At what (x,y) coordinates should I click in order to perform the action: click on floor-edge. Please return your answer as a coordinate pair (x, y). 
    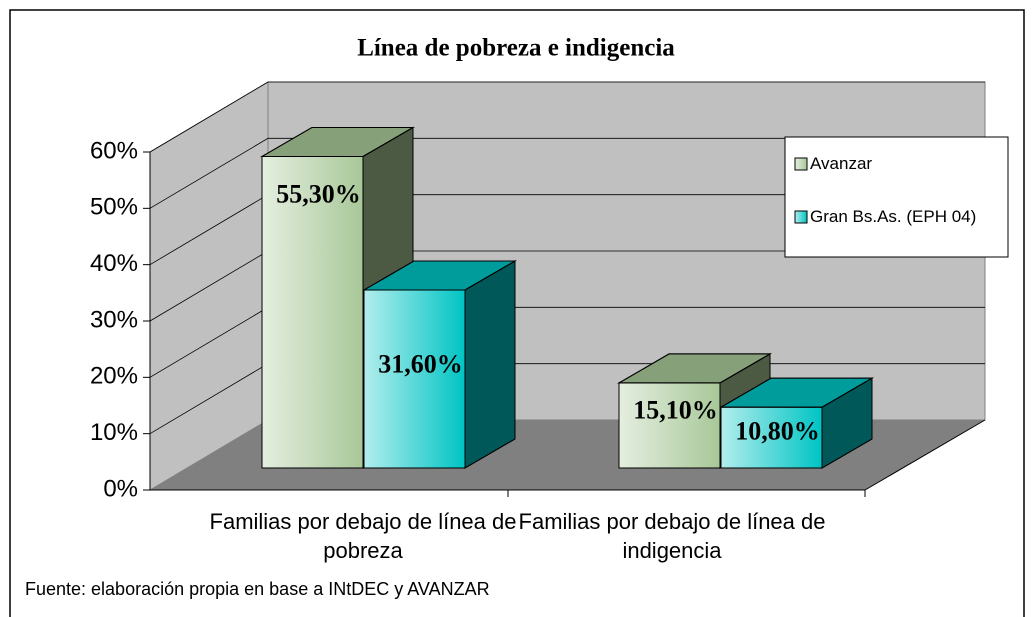
    Looking at the image, I should click on (925, 455).